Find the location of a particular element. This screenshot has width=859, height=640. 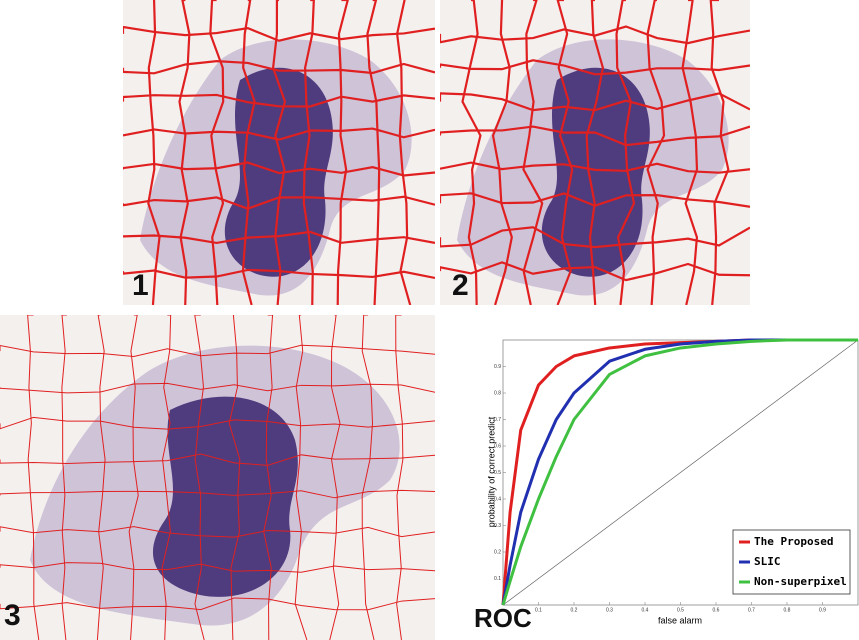

x-tick-label: 0.4 is located at coordinates (645, 610).